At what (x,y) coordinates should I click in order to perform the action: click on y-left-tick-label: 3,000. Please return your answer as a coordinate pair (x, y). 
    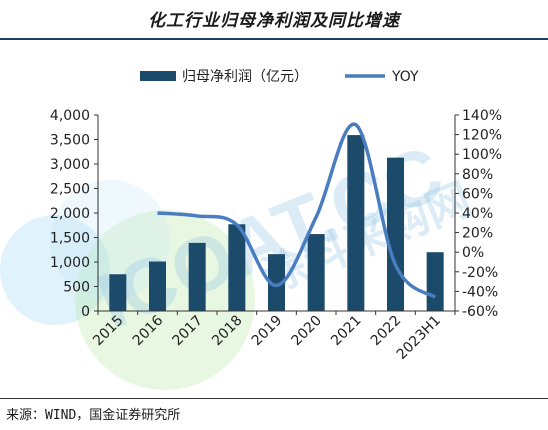
    Looking at the image, I should click on (70, 165).